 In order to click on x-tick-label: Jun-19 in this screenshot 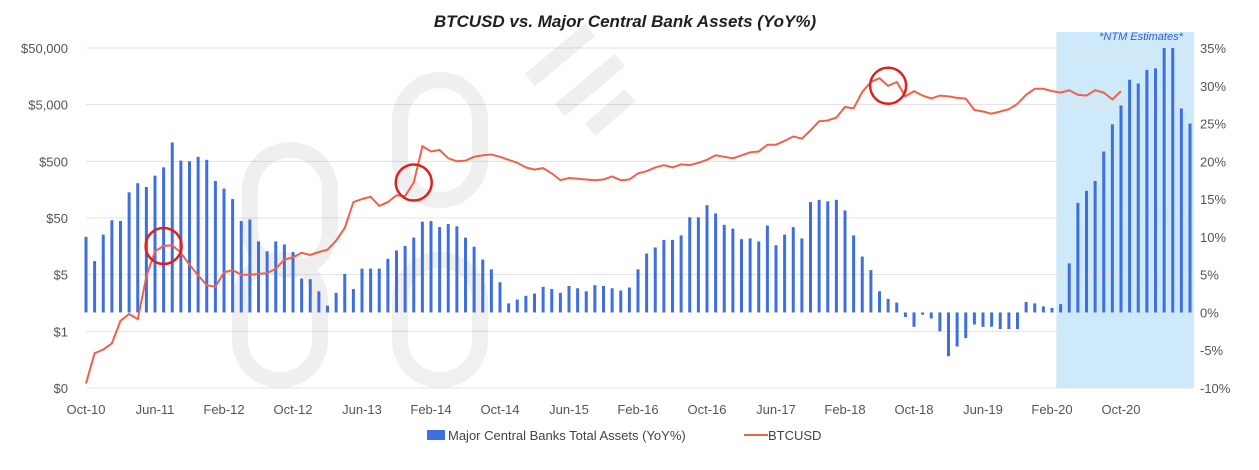, I will do `click(983, 409)`.